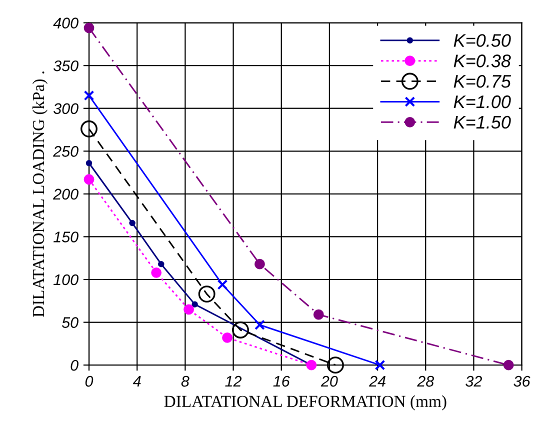 The image size is (533, 430). Describe the element at coordinates (482, 122) in the screenshot. I see `legend-label: K=1.50` at that location.